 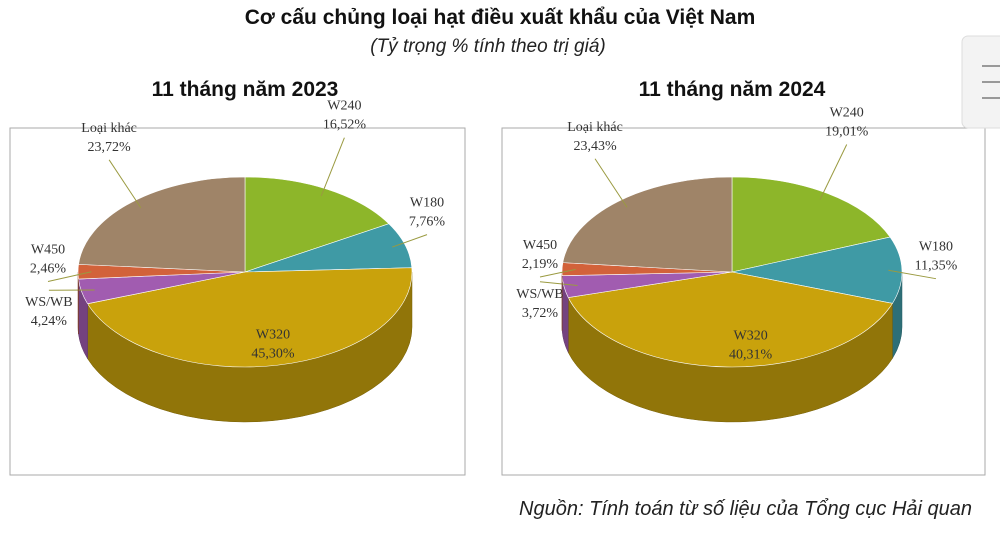 What do you see at coordinates (540, 313) in the screenshot?
I see `slice-value-label: 3,72%` at bounding box center [540, 313].